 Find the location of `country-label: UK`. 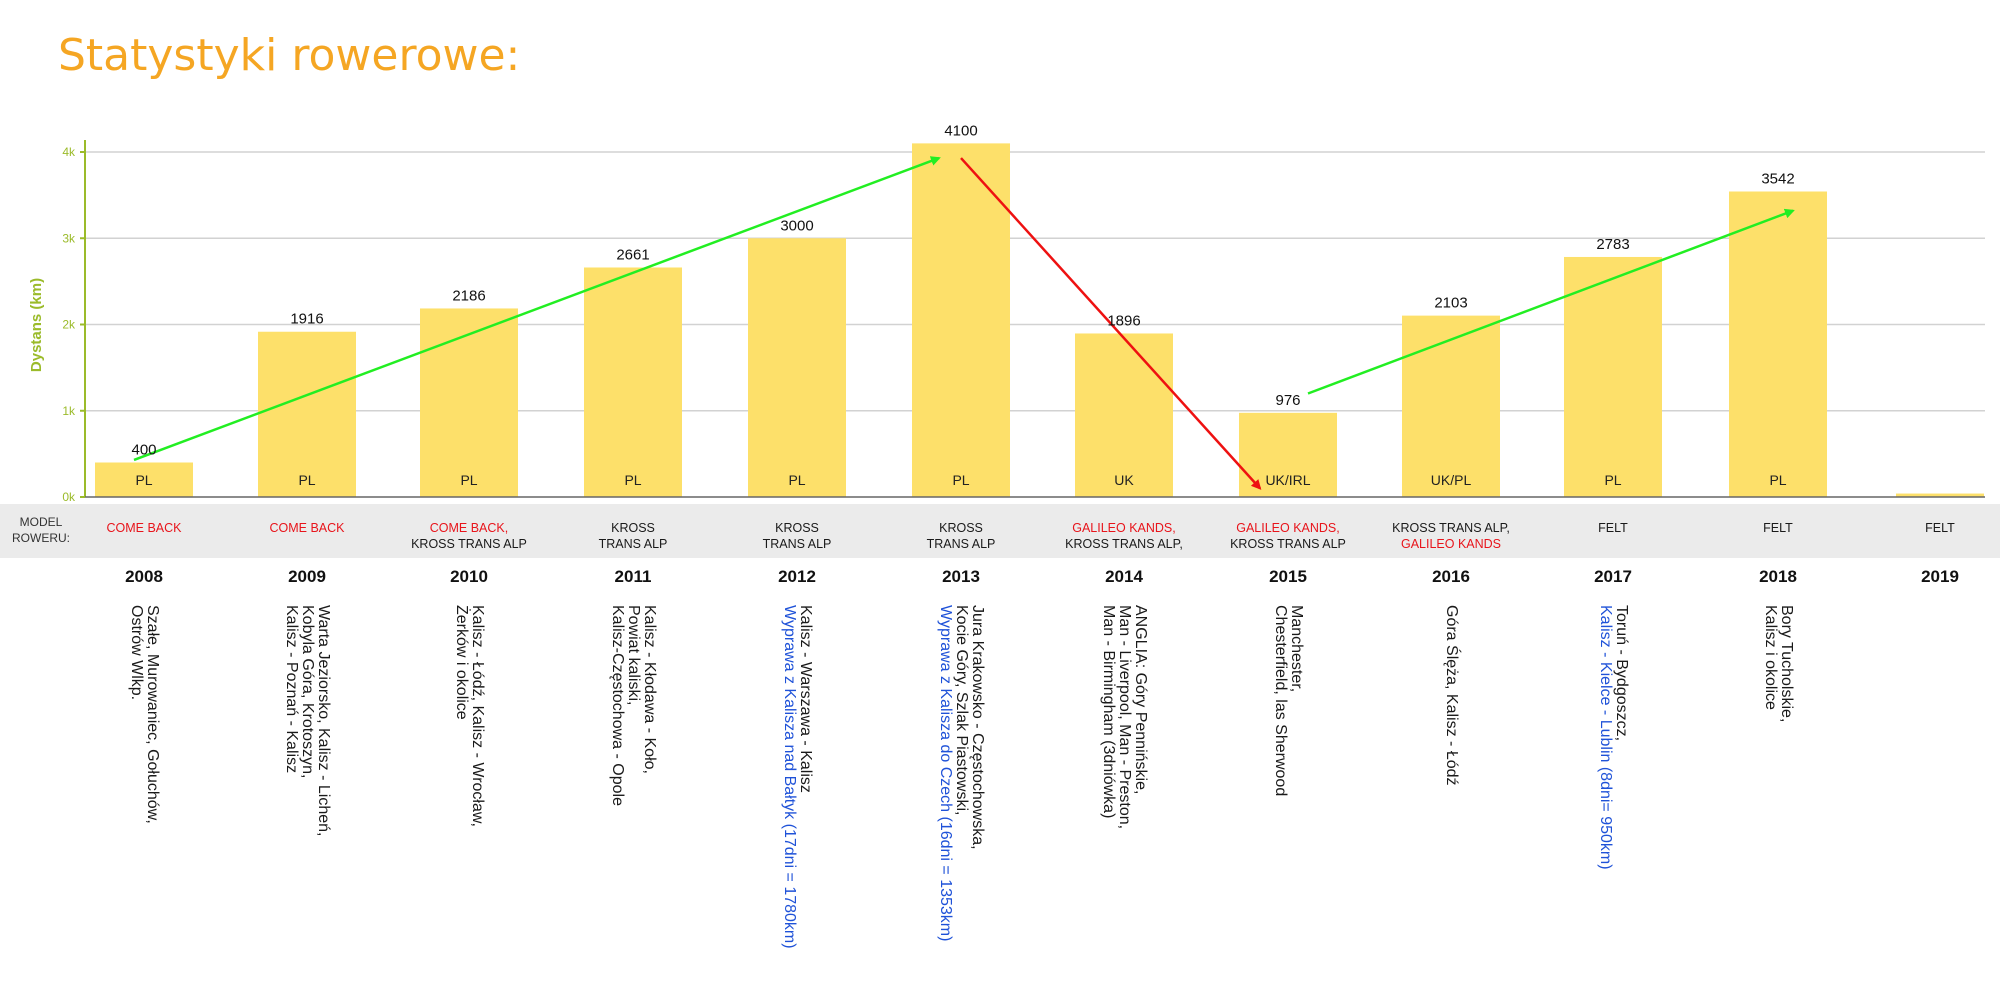

country-label: UK is located at coordinates (1124, 480).